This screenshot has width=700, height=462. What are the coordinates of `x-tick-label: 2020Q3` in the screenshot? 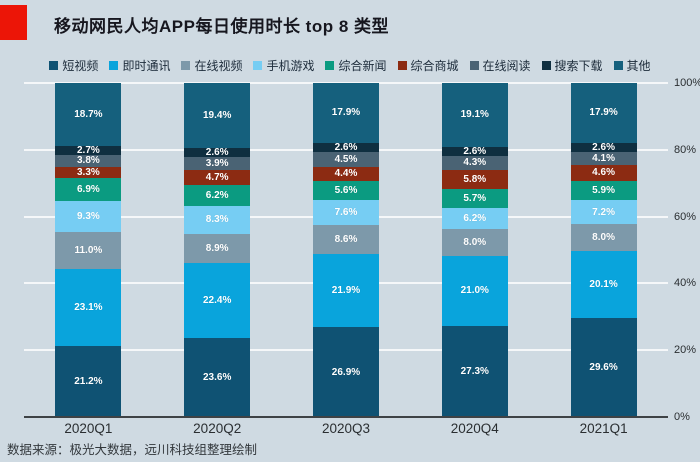 It's located at (346, 428).